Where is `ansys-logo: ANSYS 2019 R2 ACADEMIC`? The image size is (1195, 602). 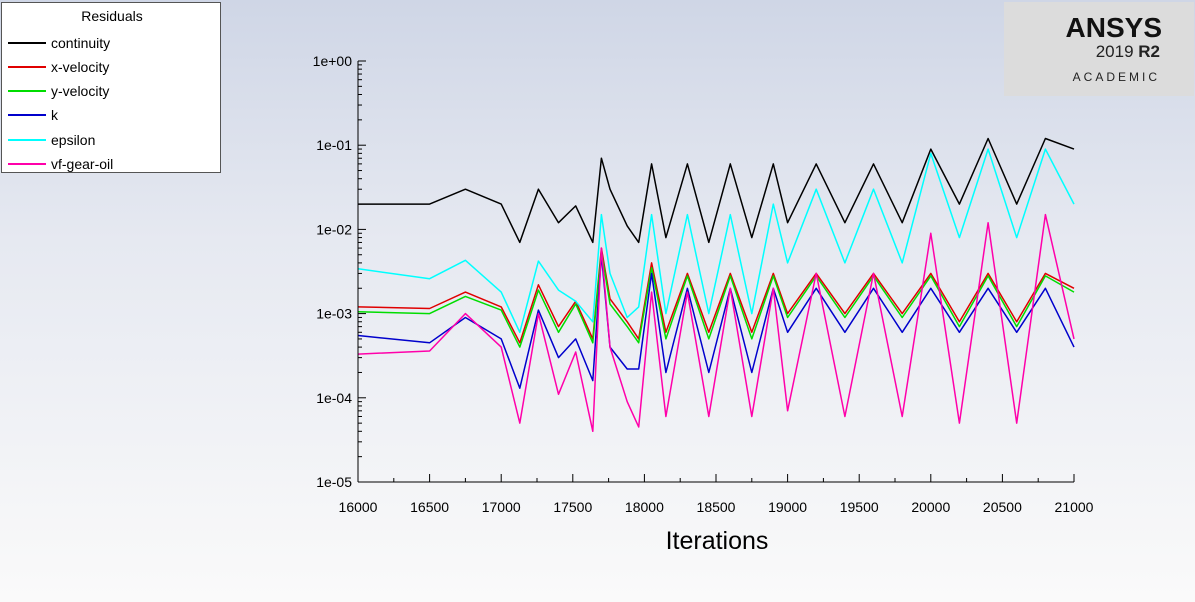 ansys-logo: ANSYS 2019 R2 ACADEMIC is located at coordinates (1099, 49).